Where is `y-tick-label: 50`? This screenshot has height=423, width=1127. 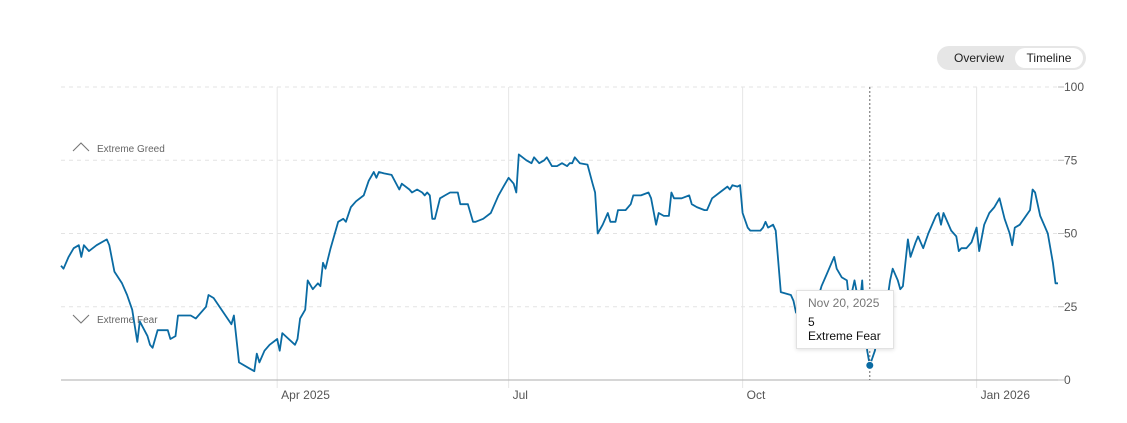
y-tick-label: 50 is located at coordinates (1071, 234).